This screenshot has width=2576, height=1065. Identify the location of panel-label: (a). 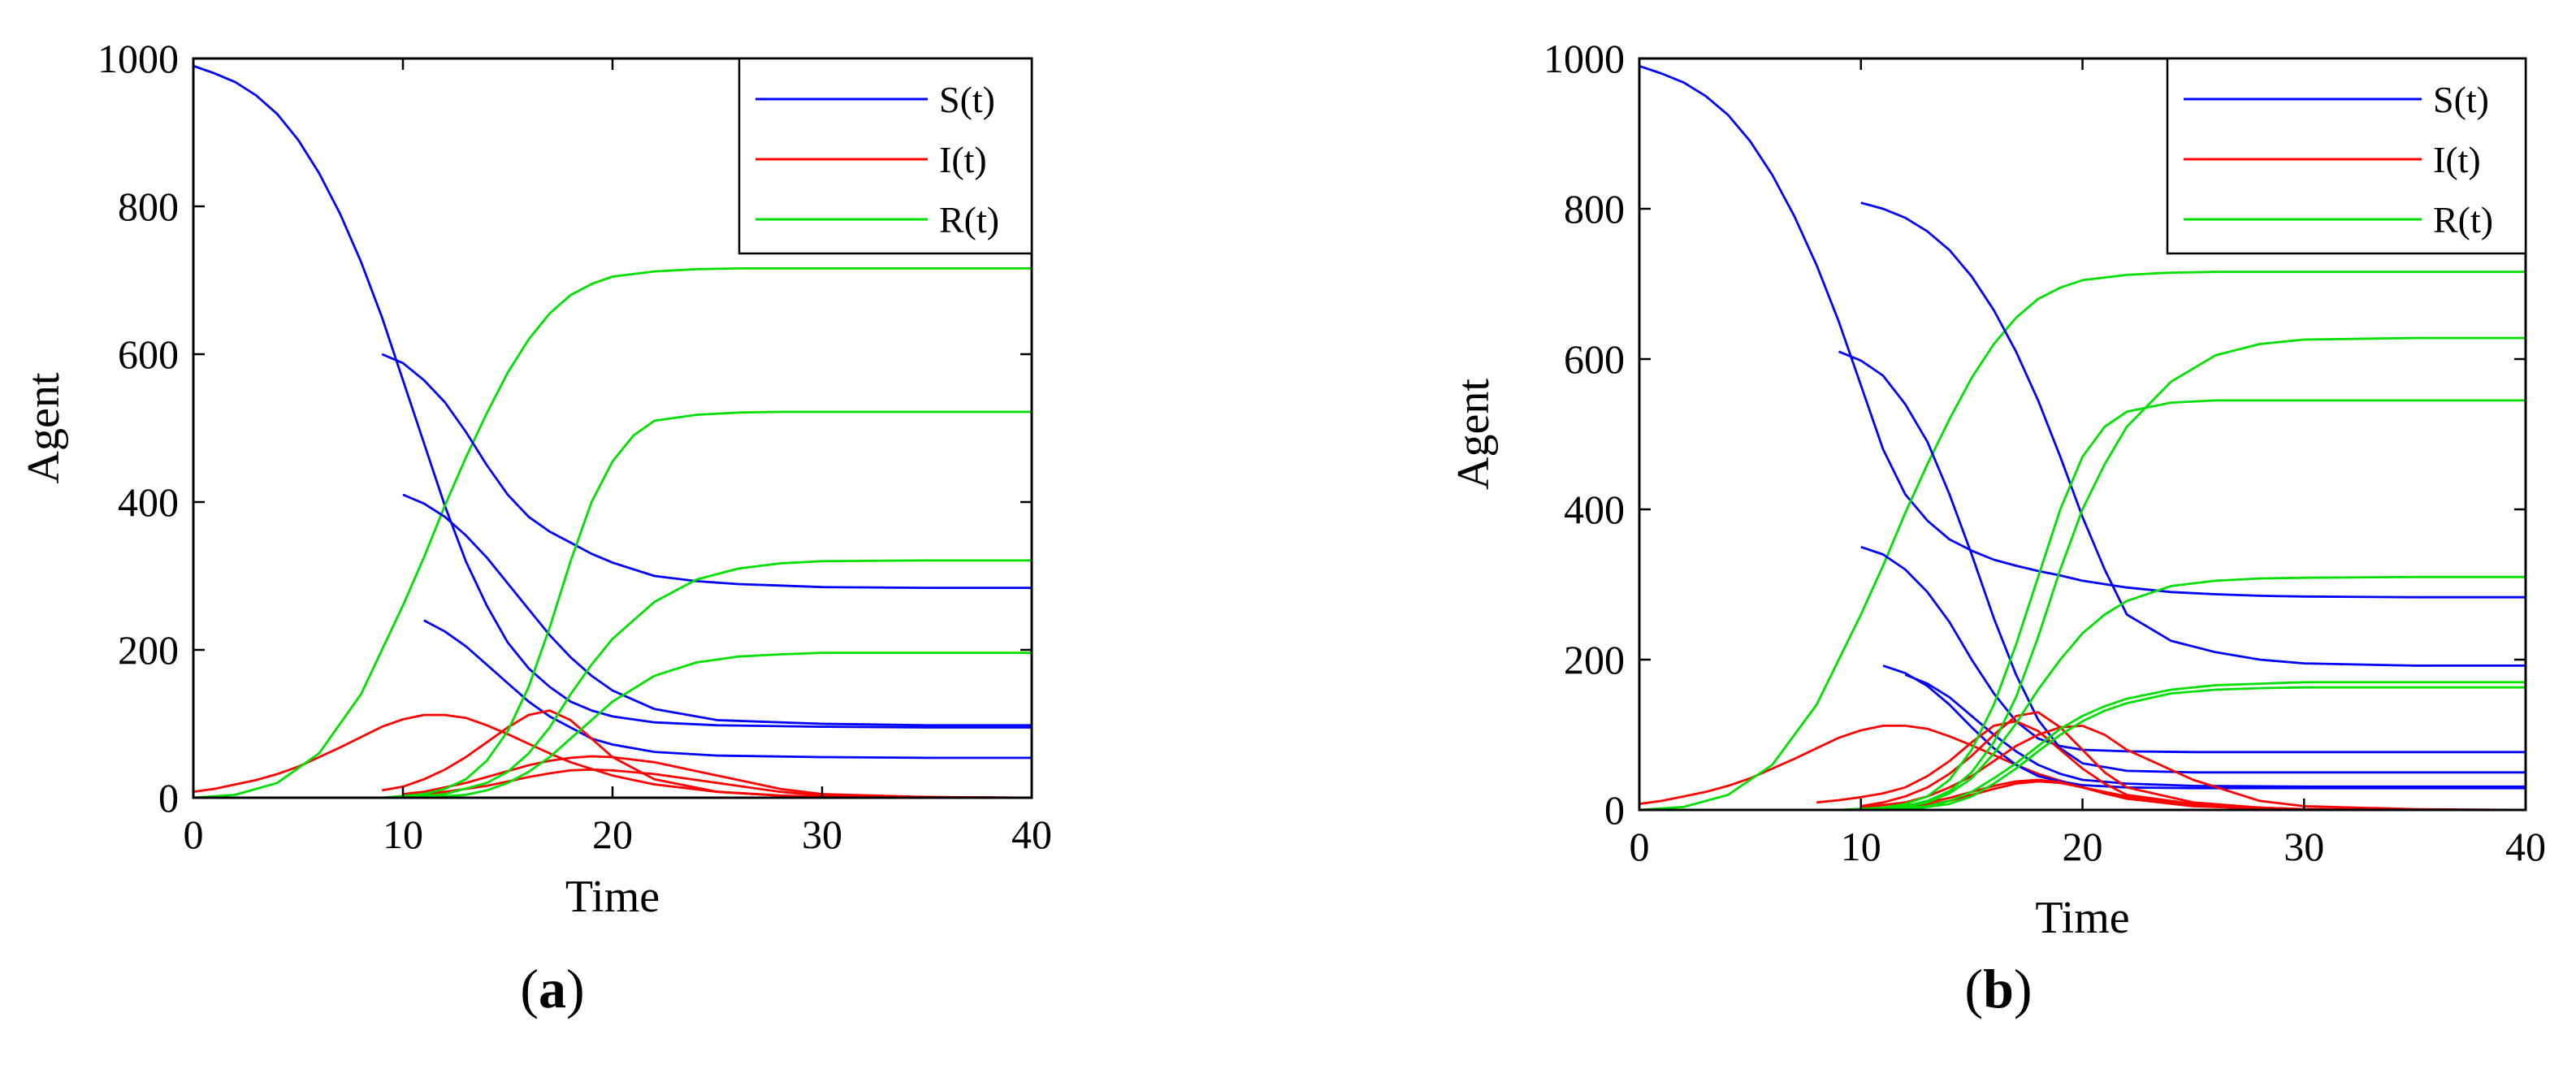
(552, 989).